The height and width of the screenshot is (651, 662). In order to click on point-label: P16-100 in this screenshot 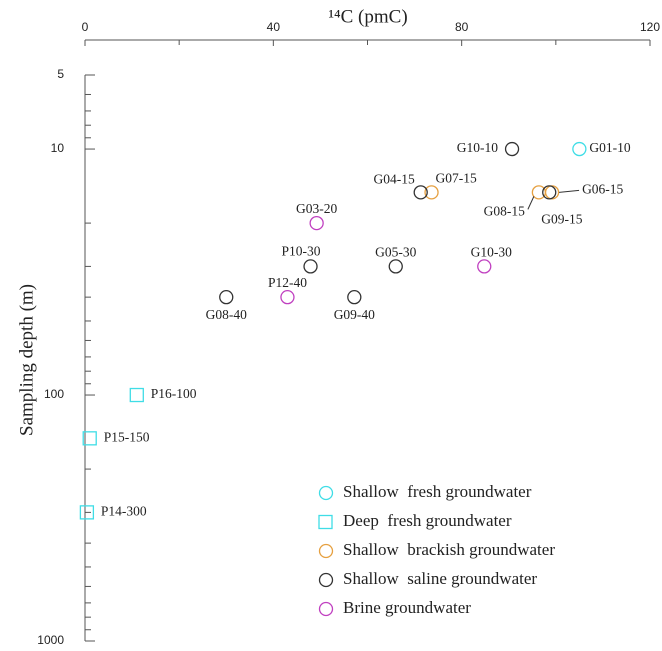, I will do `click(174, 393)`.